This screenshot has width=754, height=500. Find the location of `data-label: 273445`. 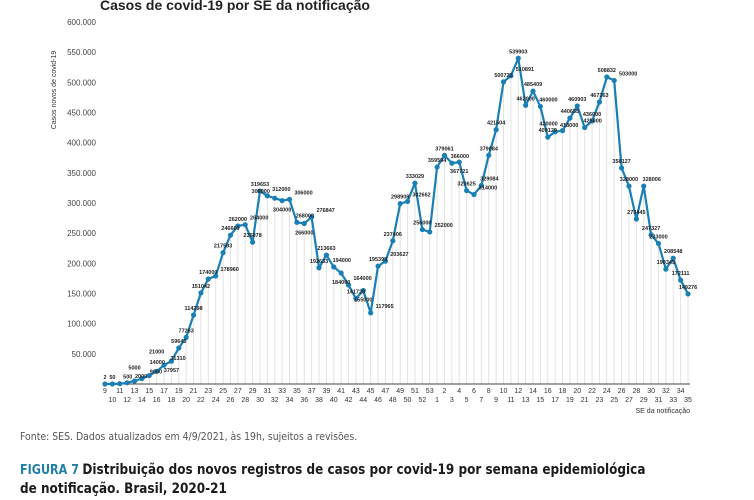

data-label: 273445 is located at coordinates (636, 213).